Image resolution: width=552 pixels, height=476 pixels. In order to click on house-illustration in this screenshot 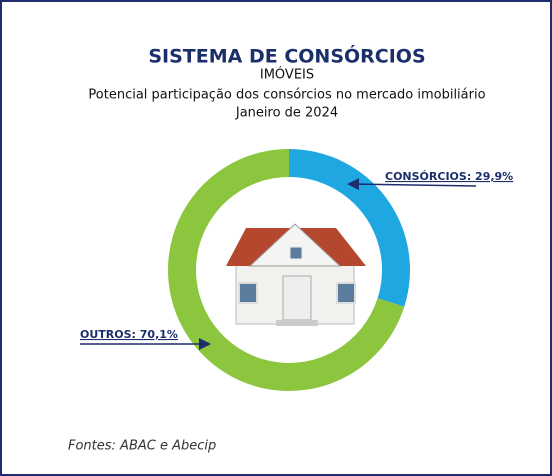, I will do `click(296, 274)`.